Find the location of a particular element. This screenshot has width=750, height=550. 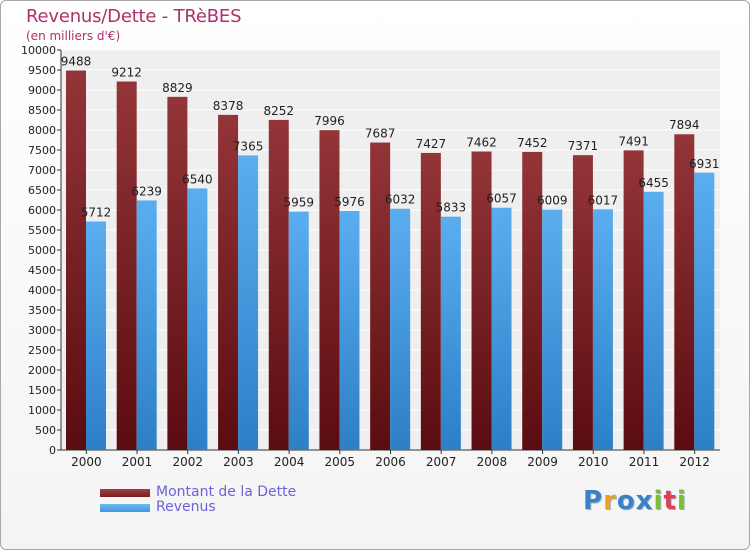

legend-label-revenue: Revenus is located at coordinates (186, 507).